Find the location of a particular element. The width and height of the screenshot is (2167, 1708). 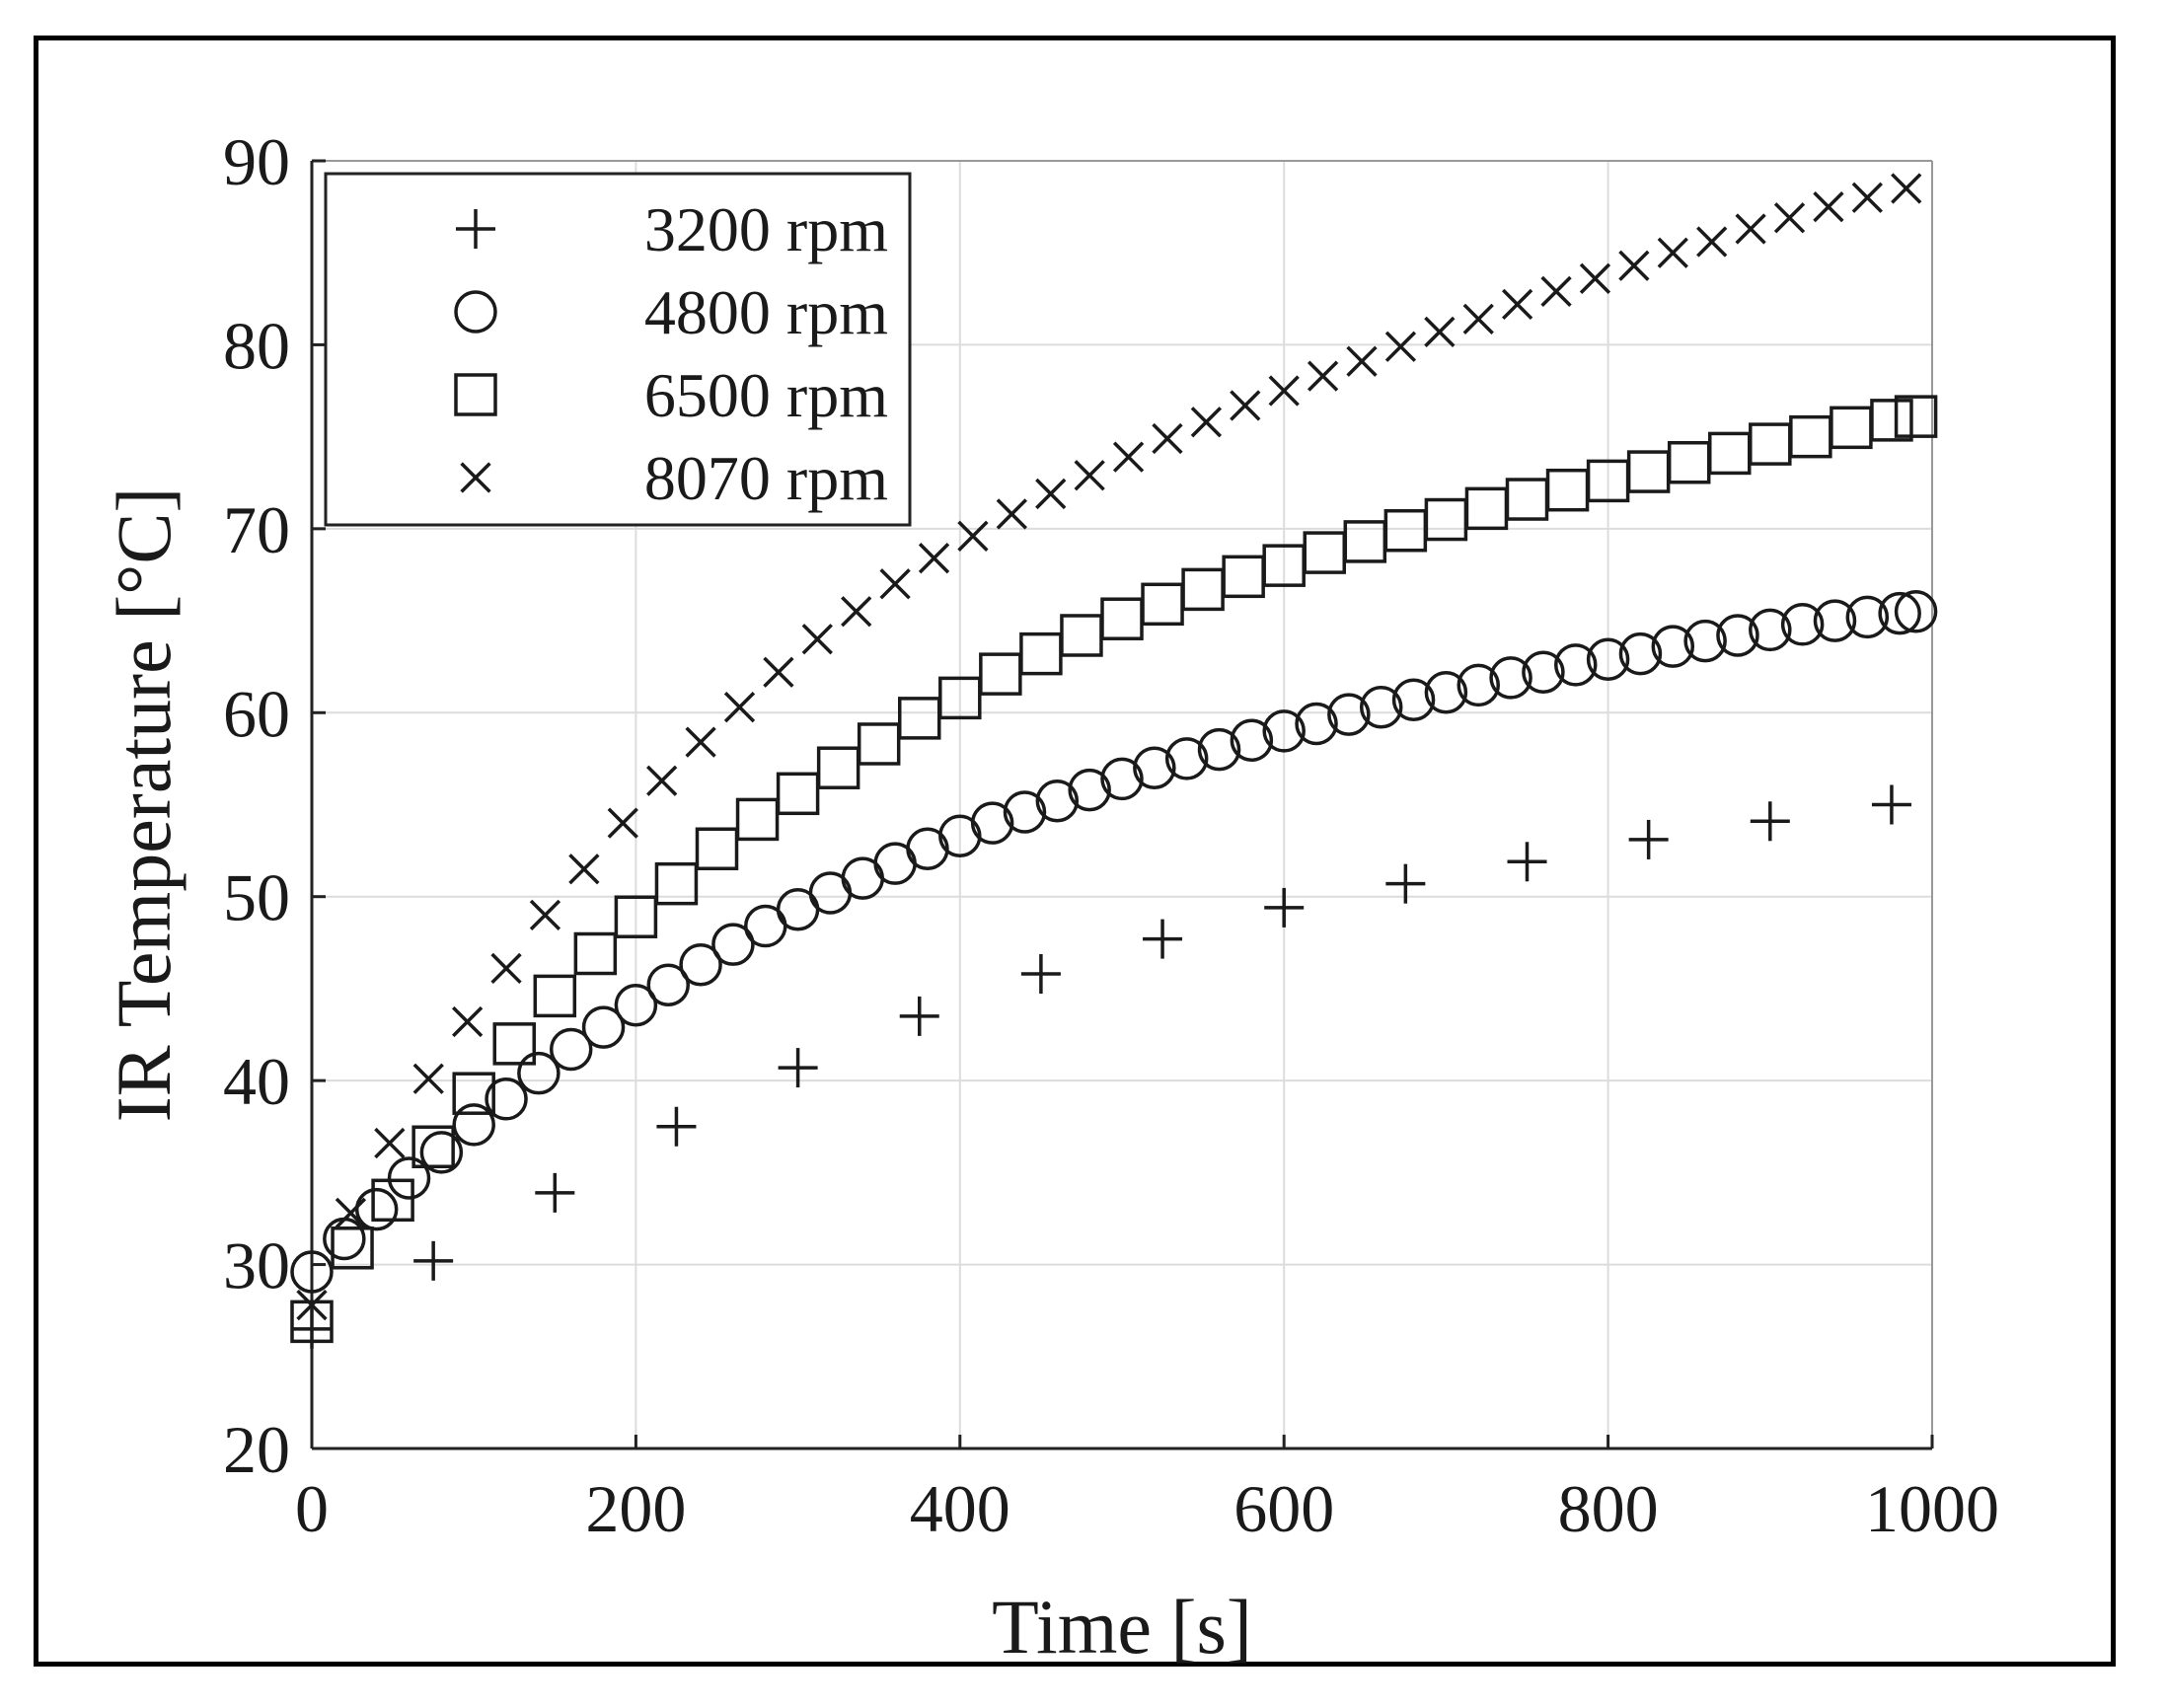

y-axis-label: IR Temperature [°C] is located at coordinates (144, 805).